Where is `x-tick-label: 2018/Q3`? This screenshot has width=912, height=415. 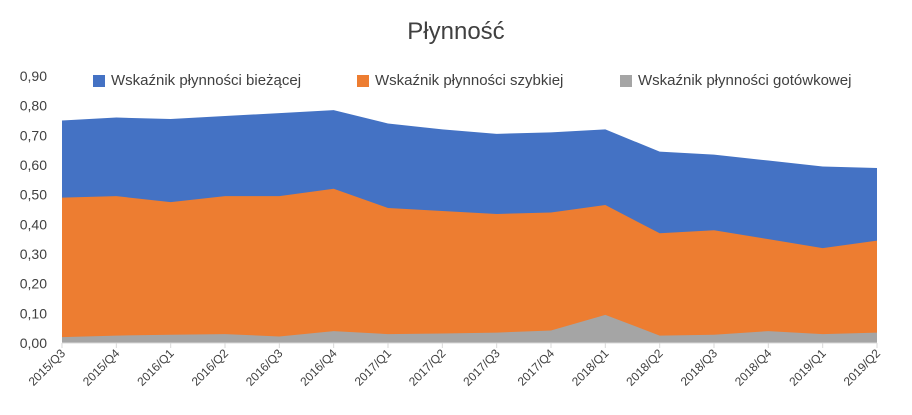
x-tick-label: 2018/Q3 is located at coordinates (699, 367).